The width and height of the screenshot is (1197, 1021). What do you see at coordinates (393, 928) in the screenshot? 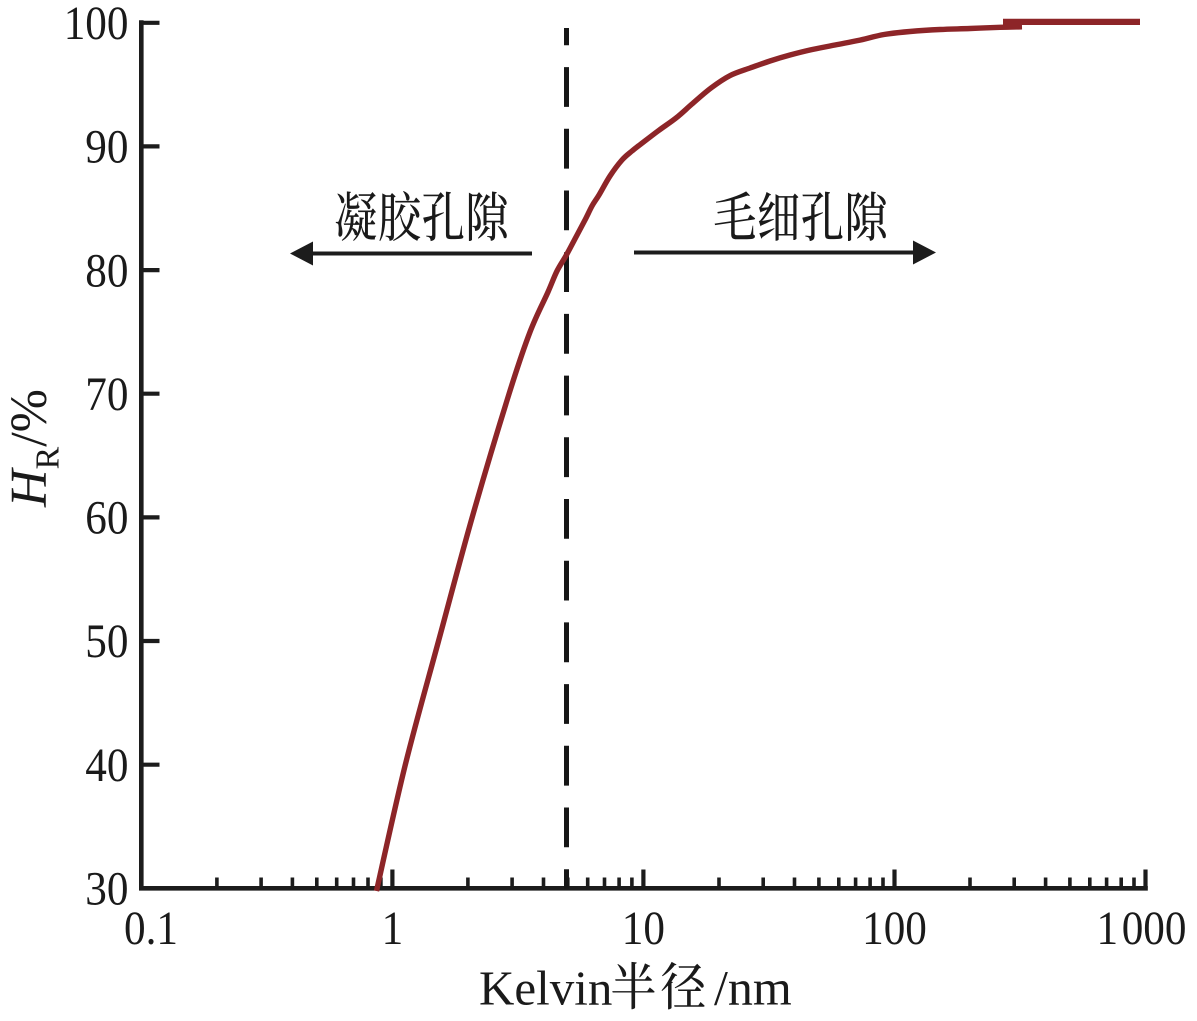
I see `svg-text: 1` at bounding box center [393, 928].